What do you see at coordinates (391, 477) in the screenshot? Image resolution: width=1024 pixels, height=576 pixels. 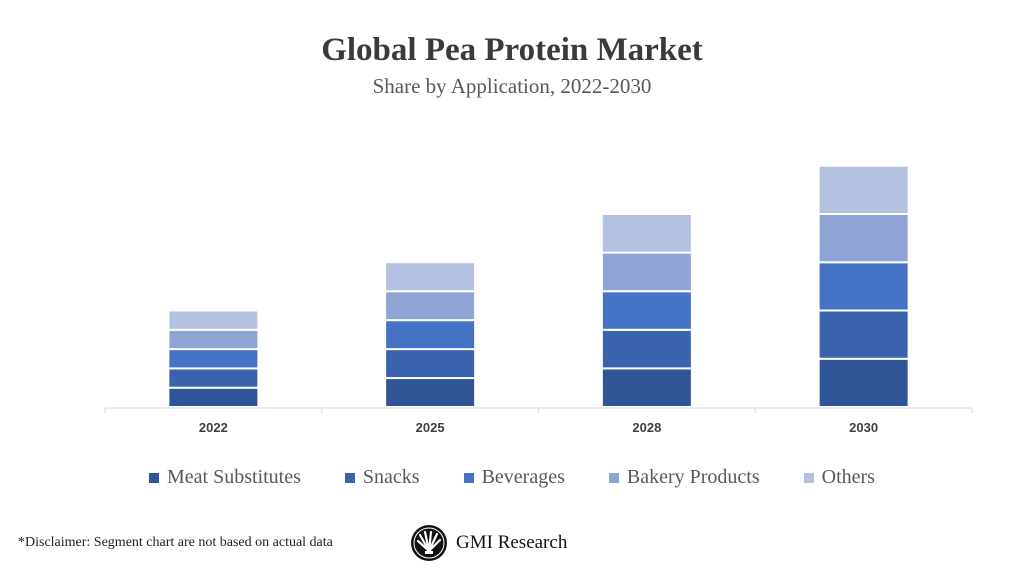 I see `legend-label: Snacks` at bounding box center [391, 477].